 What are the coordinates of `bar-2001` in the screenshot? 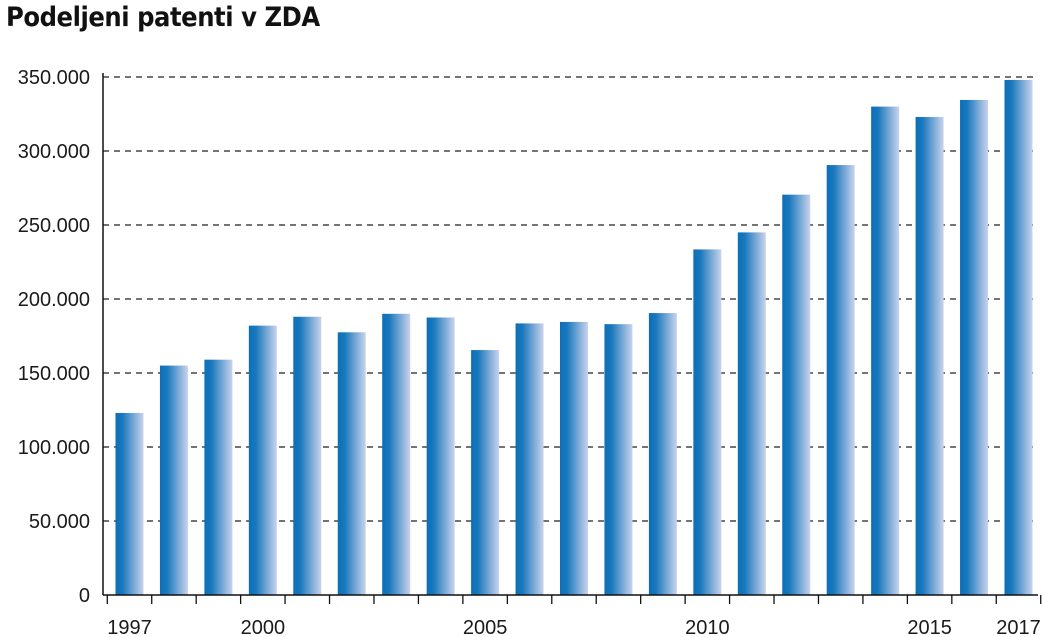 It's located at (307, 455).